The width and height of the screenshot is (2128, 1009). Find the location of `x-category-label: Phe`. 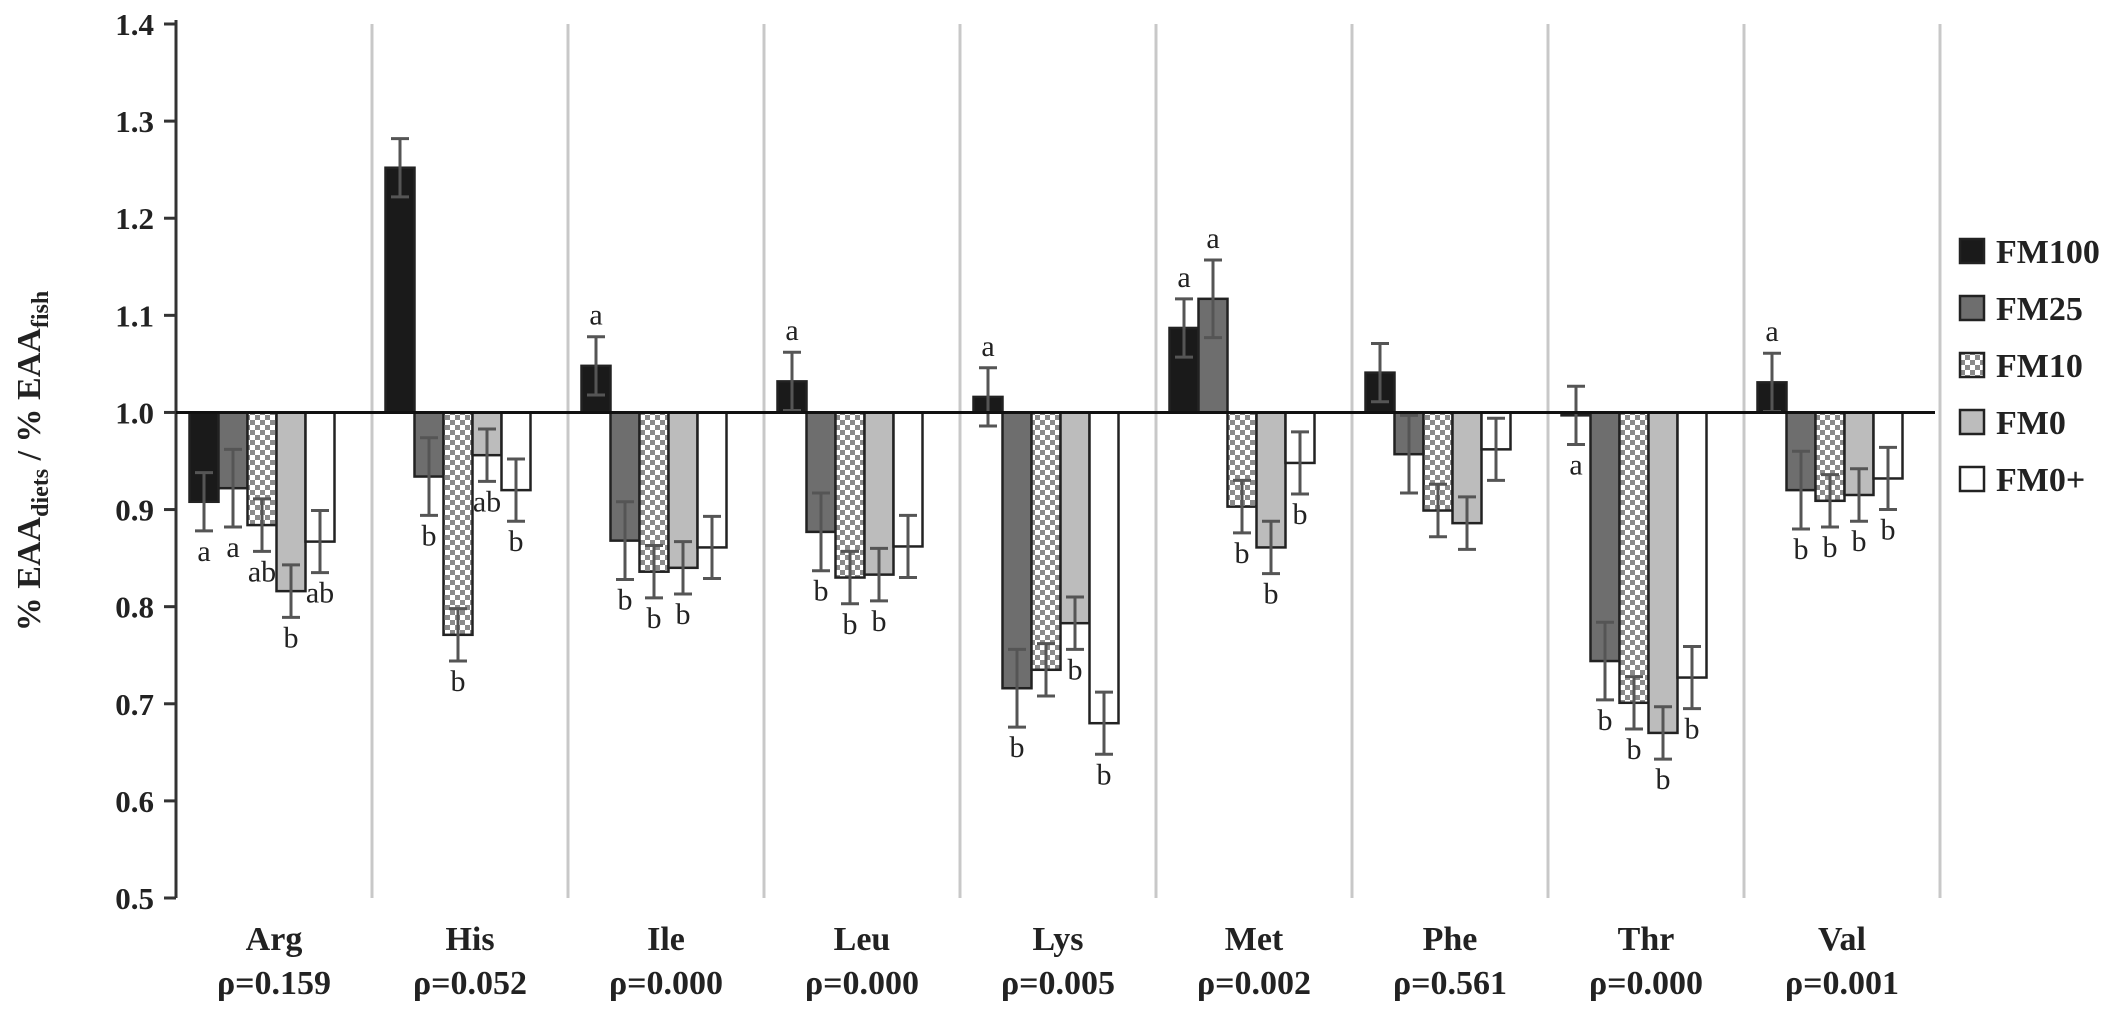

x-category-label: Phe is located at coordinates (1450, 939).